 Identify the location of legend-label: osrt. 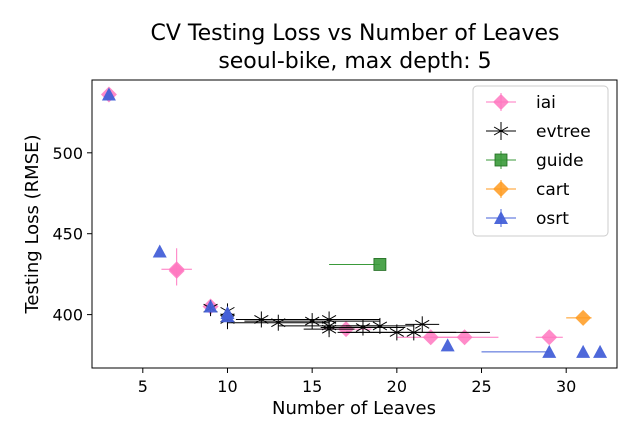
(552, 219).